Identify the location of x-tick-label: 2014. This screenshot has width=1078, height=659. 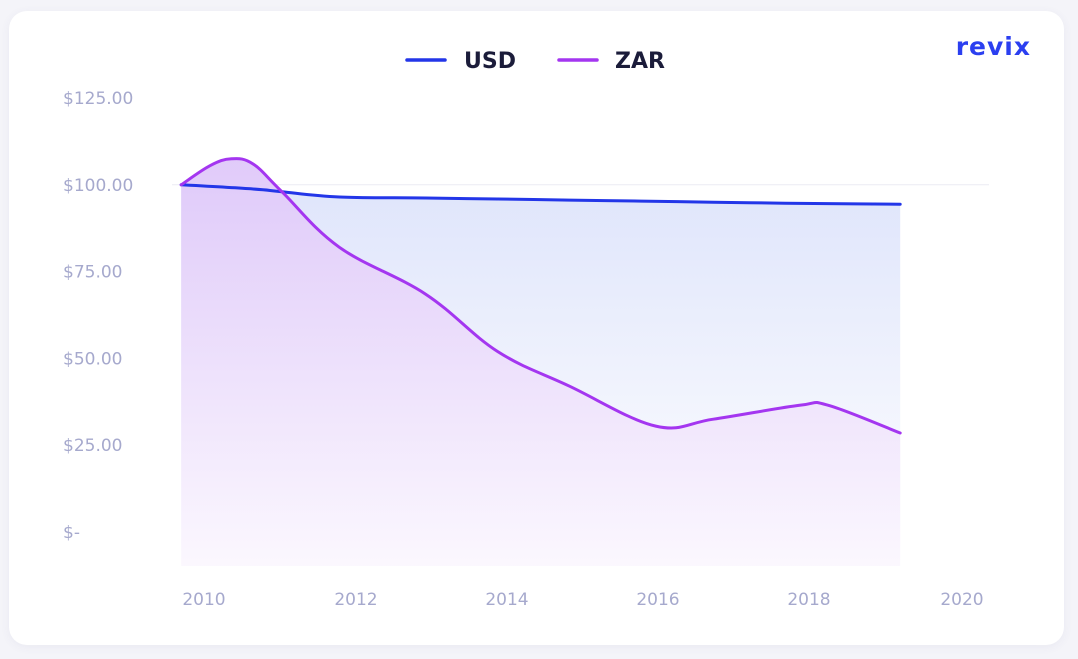
(506, 600).